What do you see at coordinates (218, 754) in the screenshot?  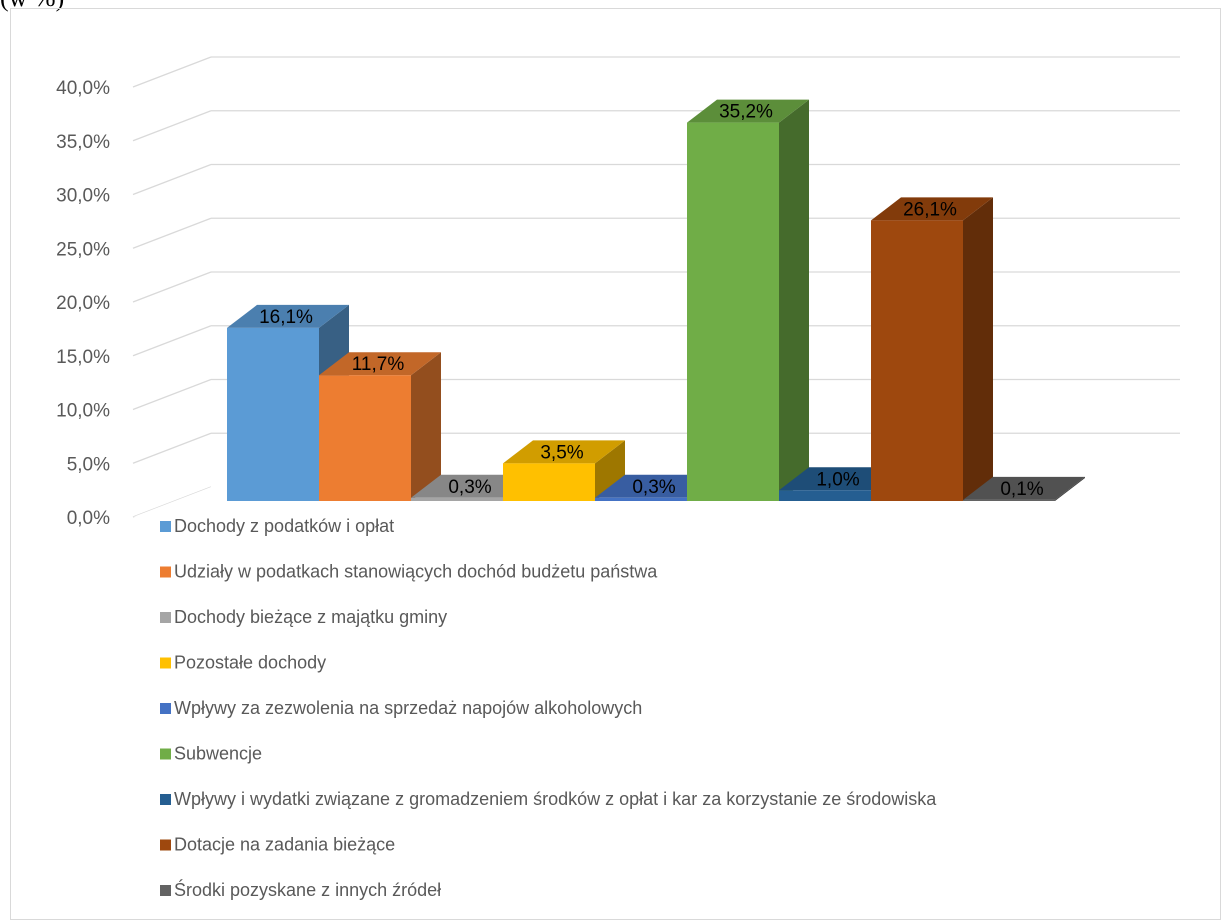 I see `legend-label: Subwencje` at bounding box center [218, 754].